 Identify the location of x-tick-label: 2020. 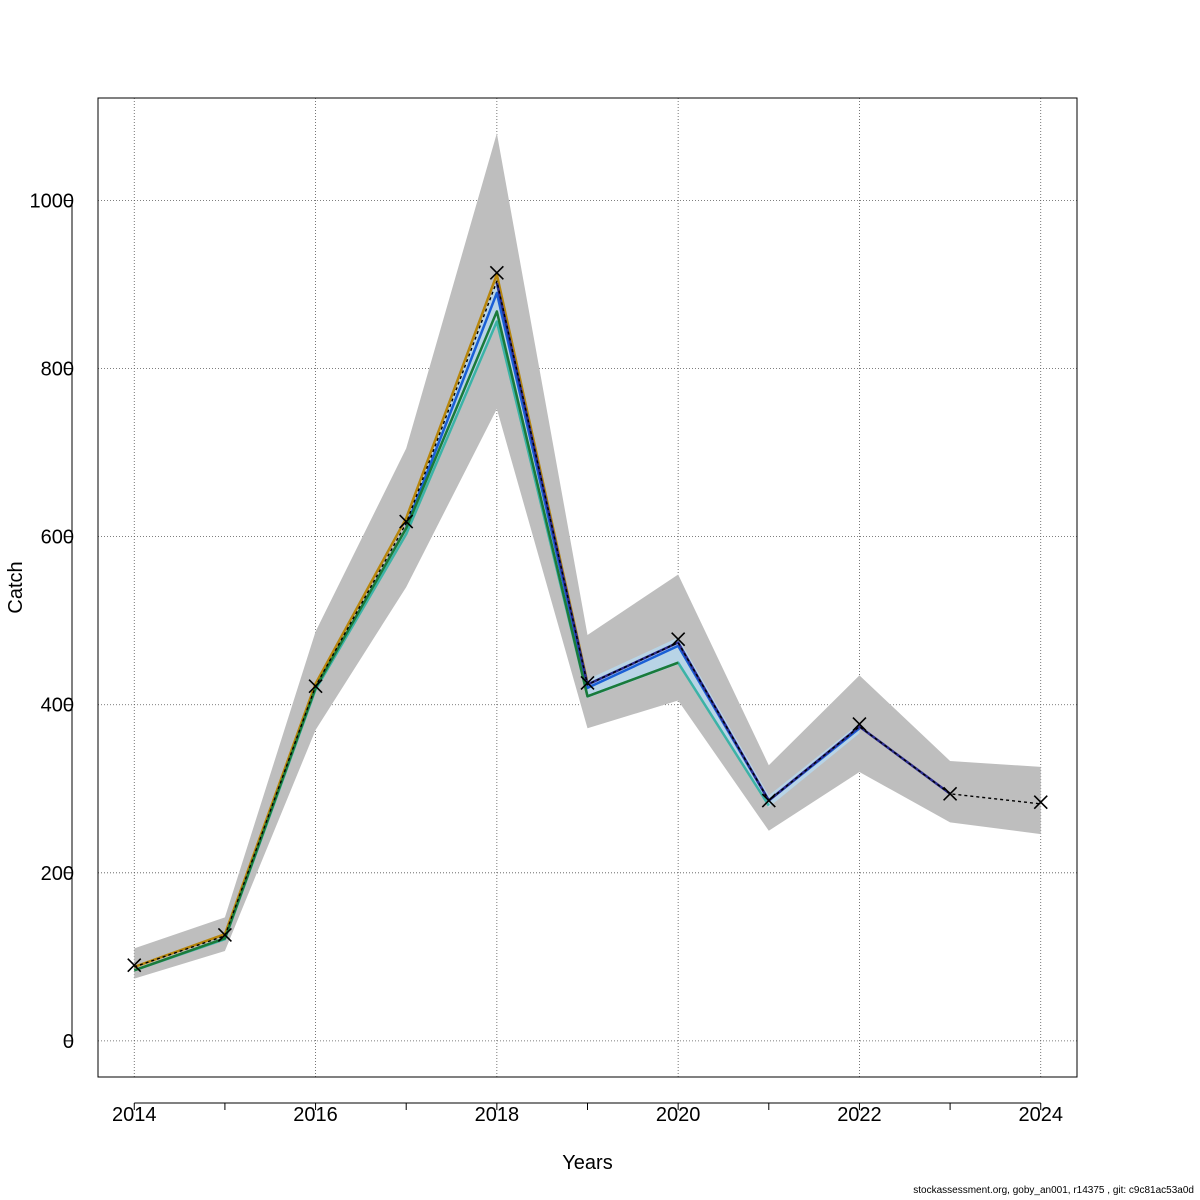
(678, 1115).